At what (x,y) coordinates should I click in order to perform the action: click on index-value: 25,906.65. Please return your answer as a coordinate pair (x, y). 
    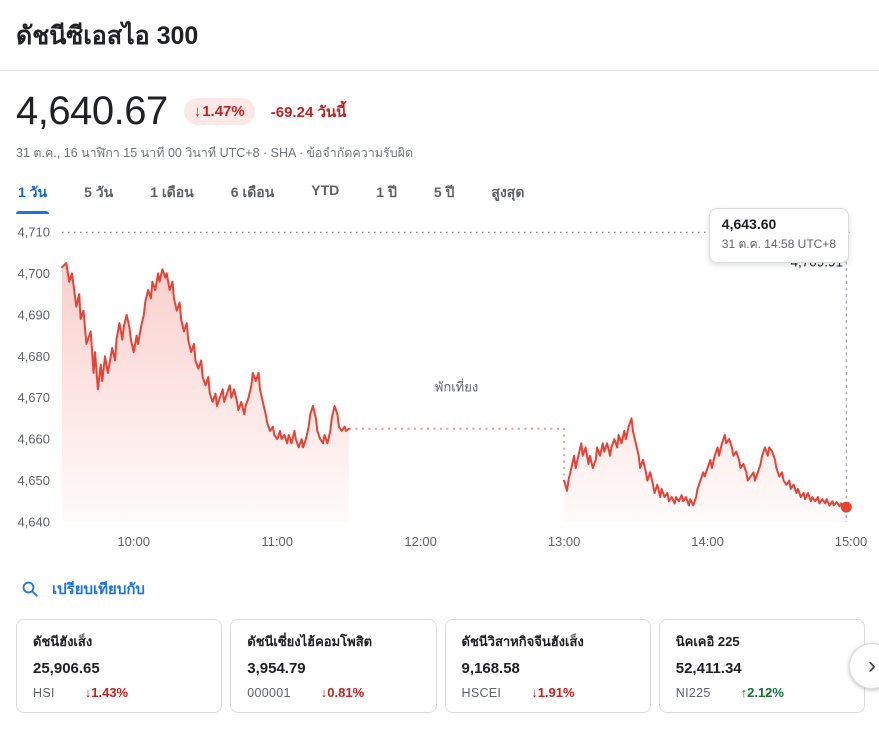
    Looking at the image, I should click on (66, 668).